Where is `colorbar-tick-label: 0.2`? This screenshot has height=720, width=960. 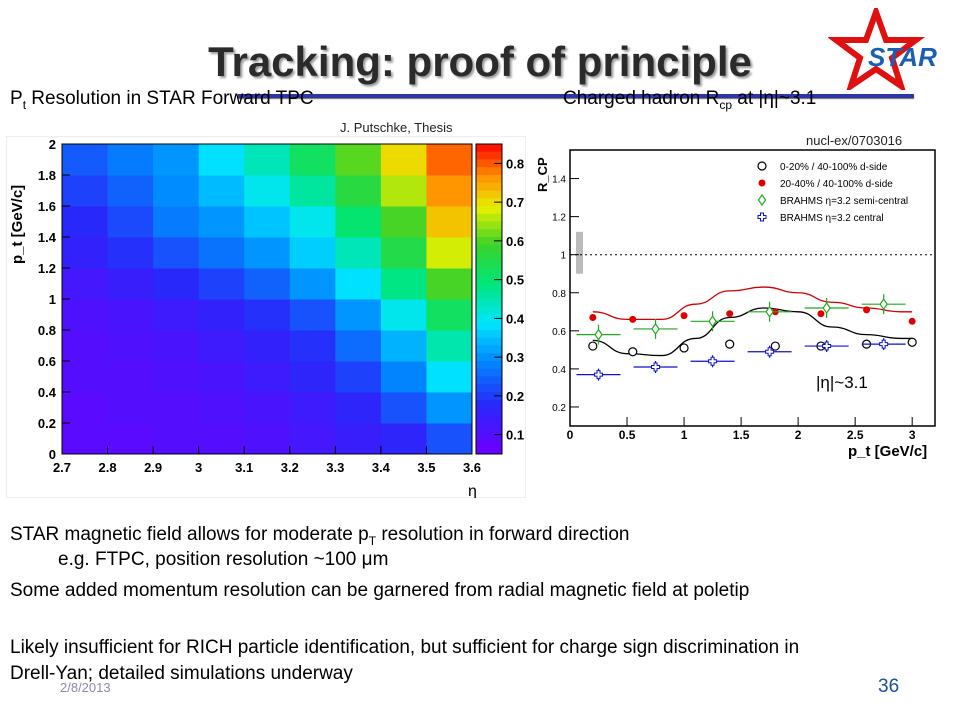 colorbar-tick-label: 0.2 is located at coordinates (515, 396).